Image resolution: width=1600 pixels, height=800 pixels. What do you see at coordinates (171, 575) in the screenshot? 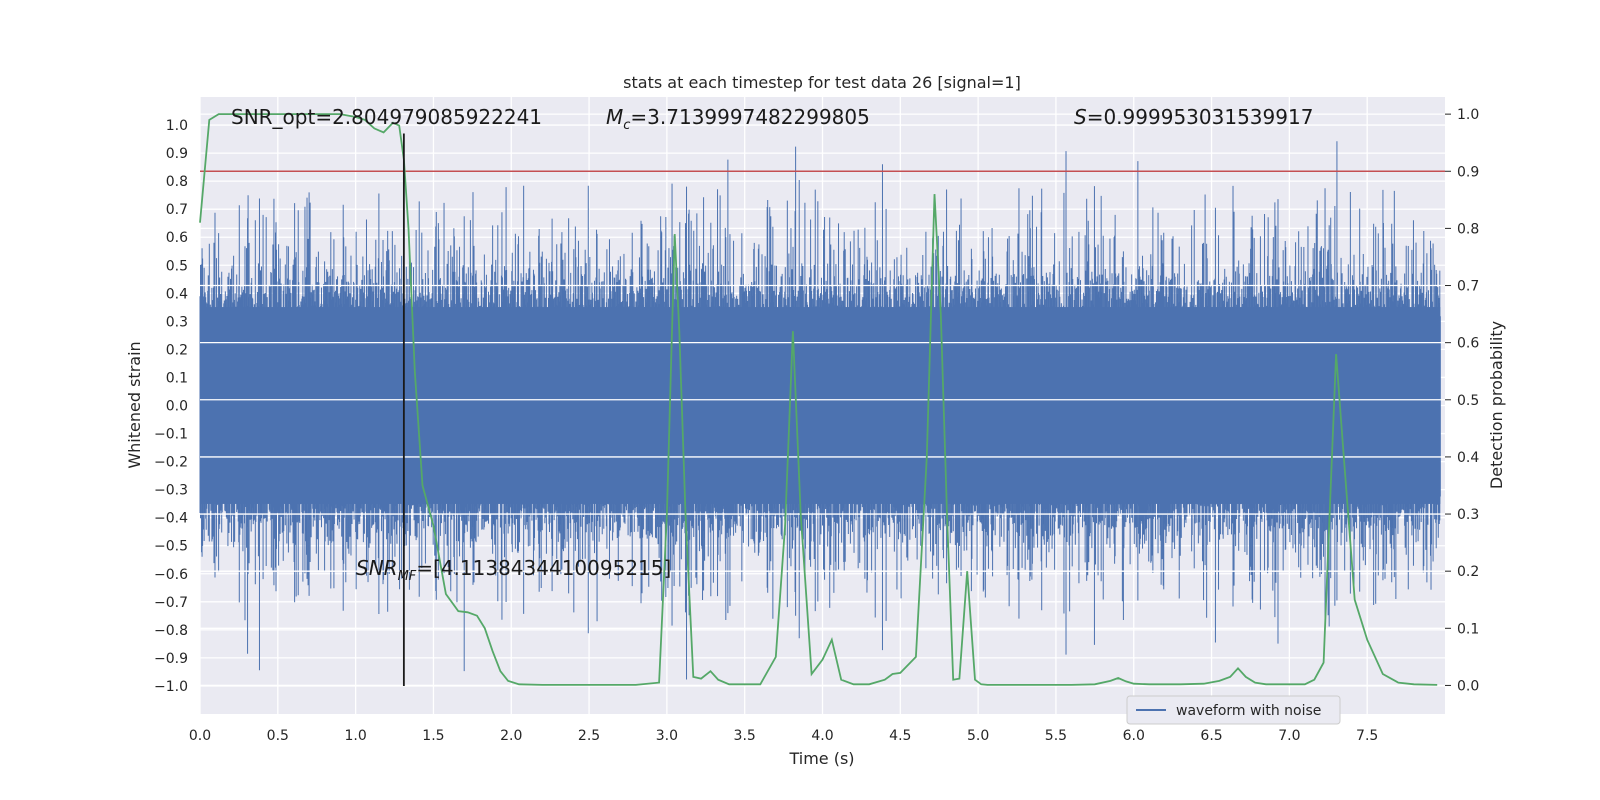
I see `y-tick-label-left: −0.6` at bounding box center [171, 575].